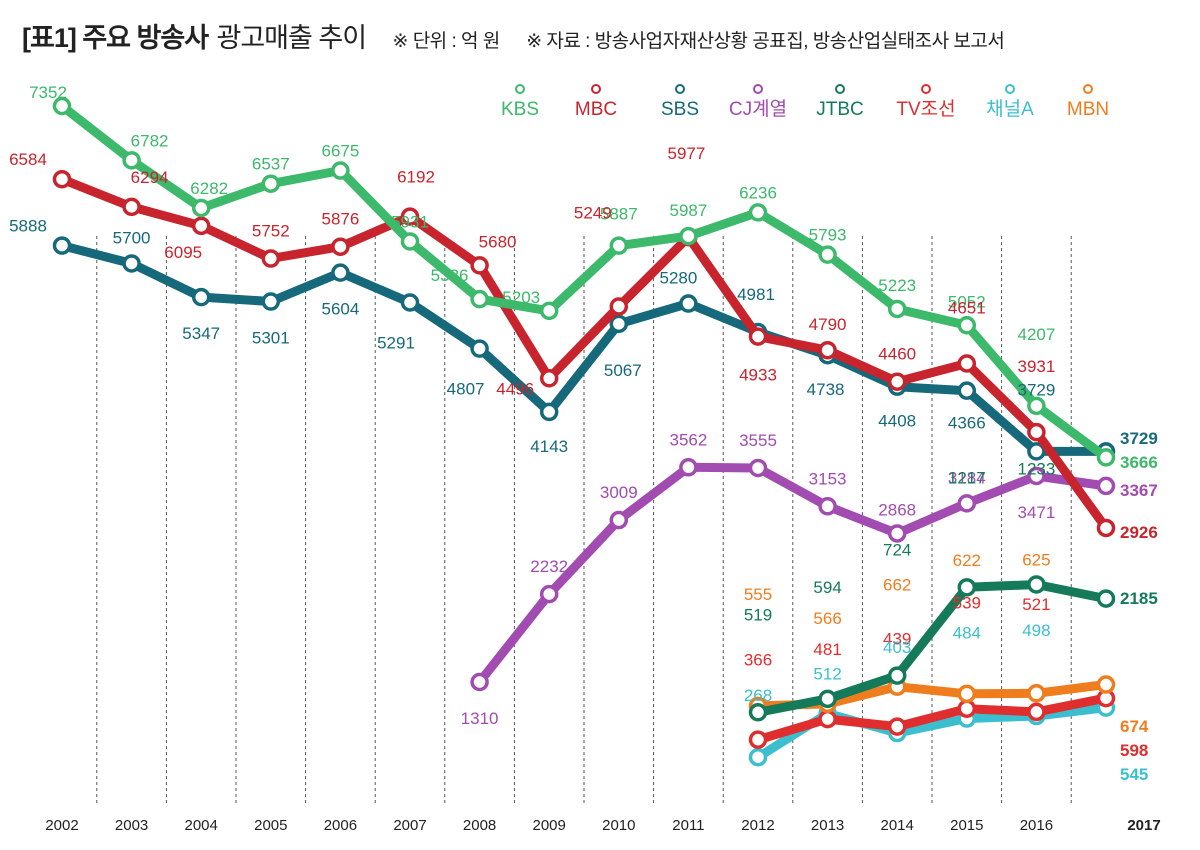 This screenshot has width=1200, height=850. Describe the element at coordinates (520, 109) in the screenshot. I see `legend-label: KBS` at that location.